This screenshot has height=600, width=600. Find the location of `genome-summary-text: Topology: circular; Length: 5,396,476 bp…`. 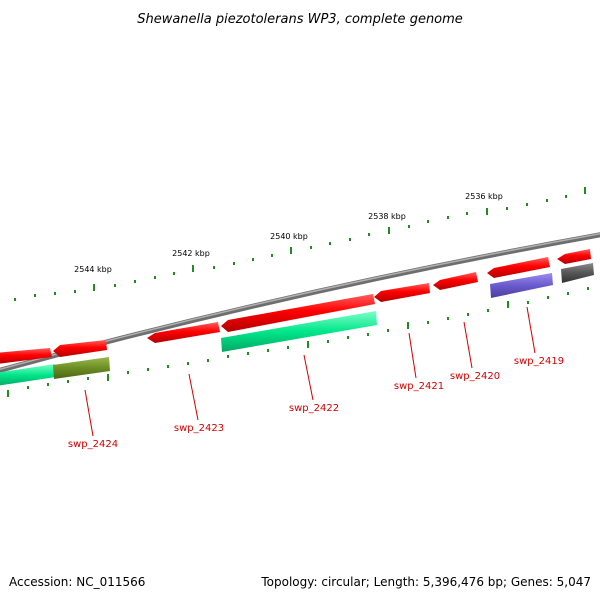

genome-summary-text: Topology: circular; Length: 5,396,476 bp… is located at coordinates (425, 582).